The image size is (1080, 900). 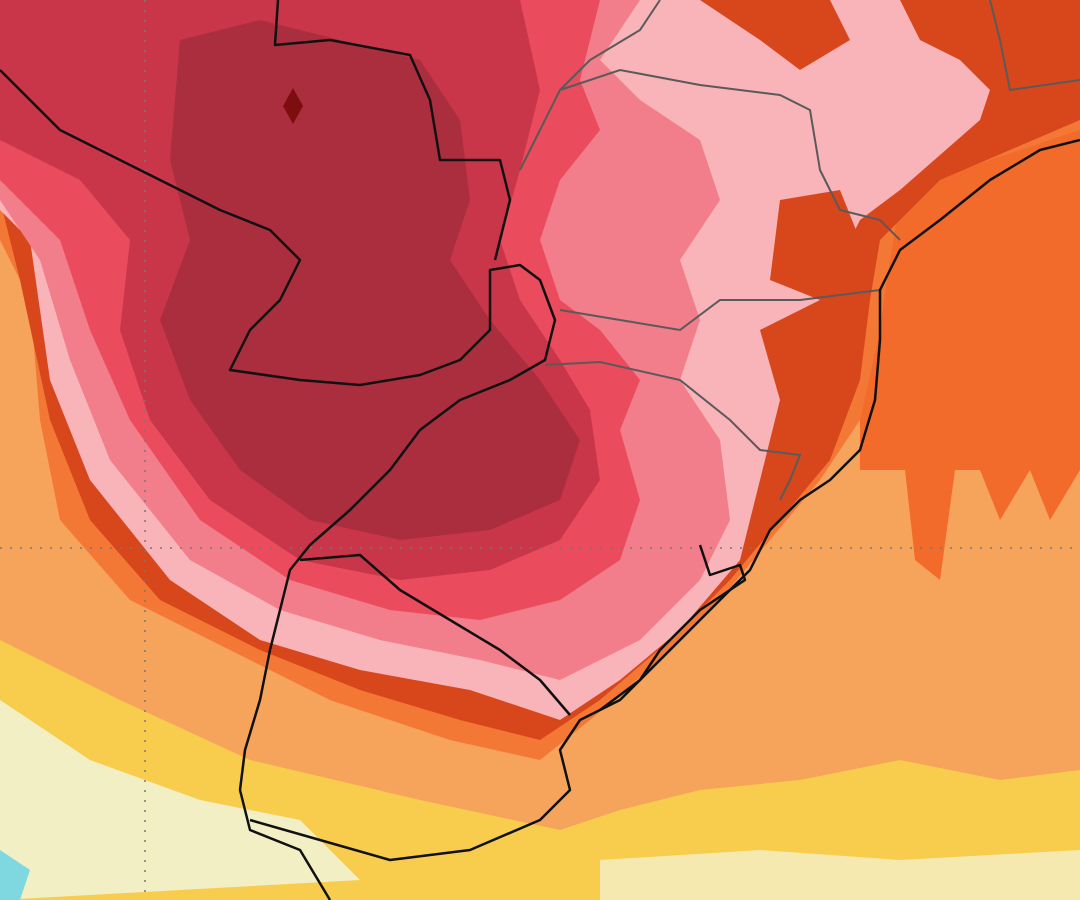 I want to click on band-pale, so click(x=180, y=800).